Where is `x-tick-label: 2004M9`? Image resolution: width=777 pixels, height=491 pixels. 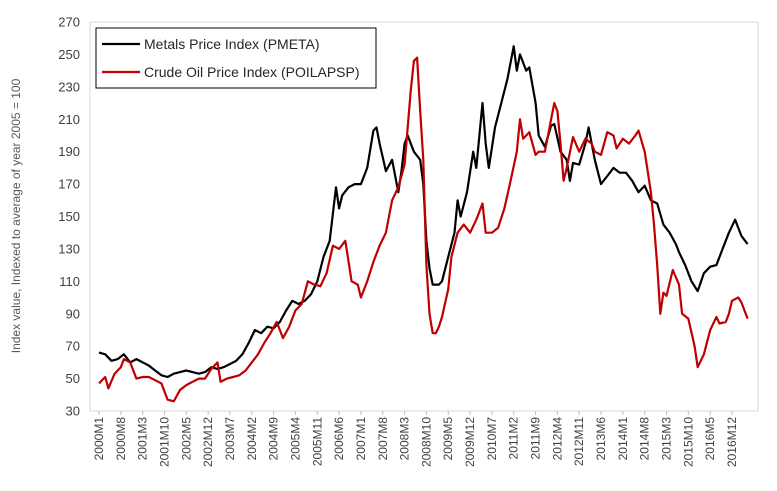
x-tick-label: 2004M9 is located at coordinates (274, 439).